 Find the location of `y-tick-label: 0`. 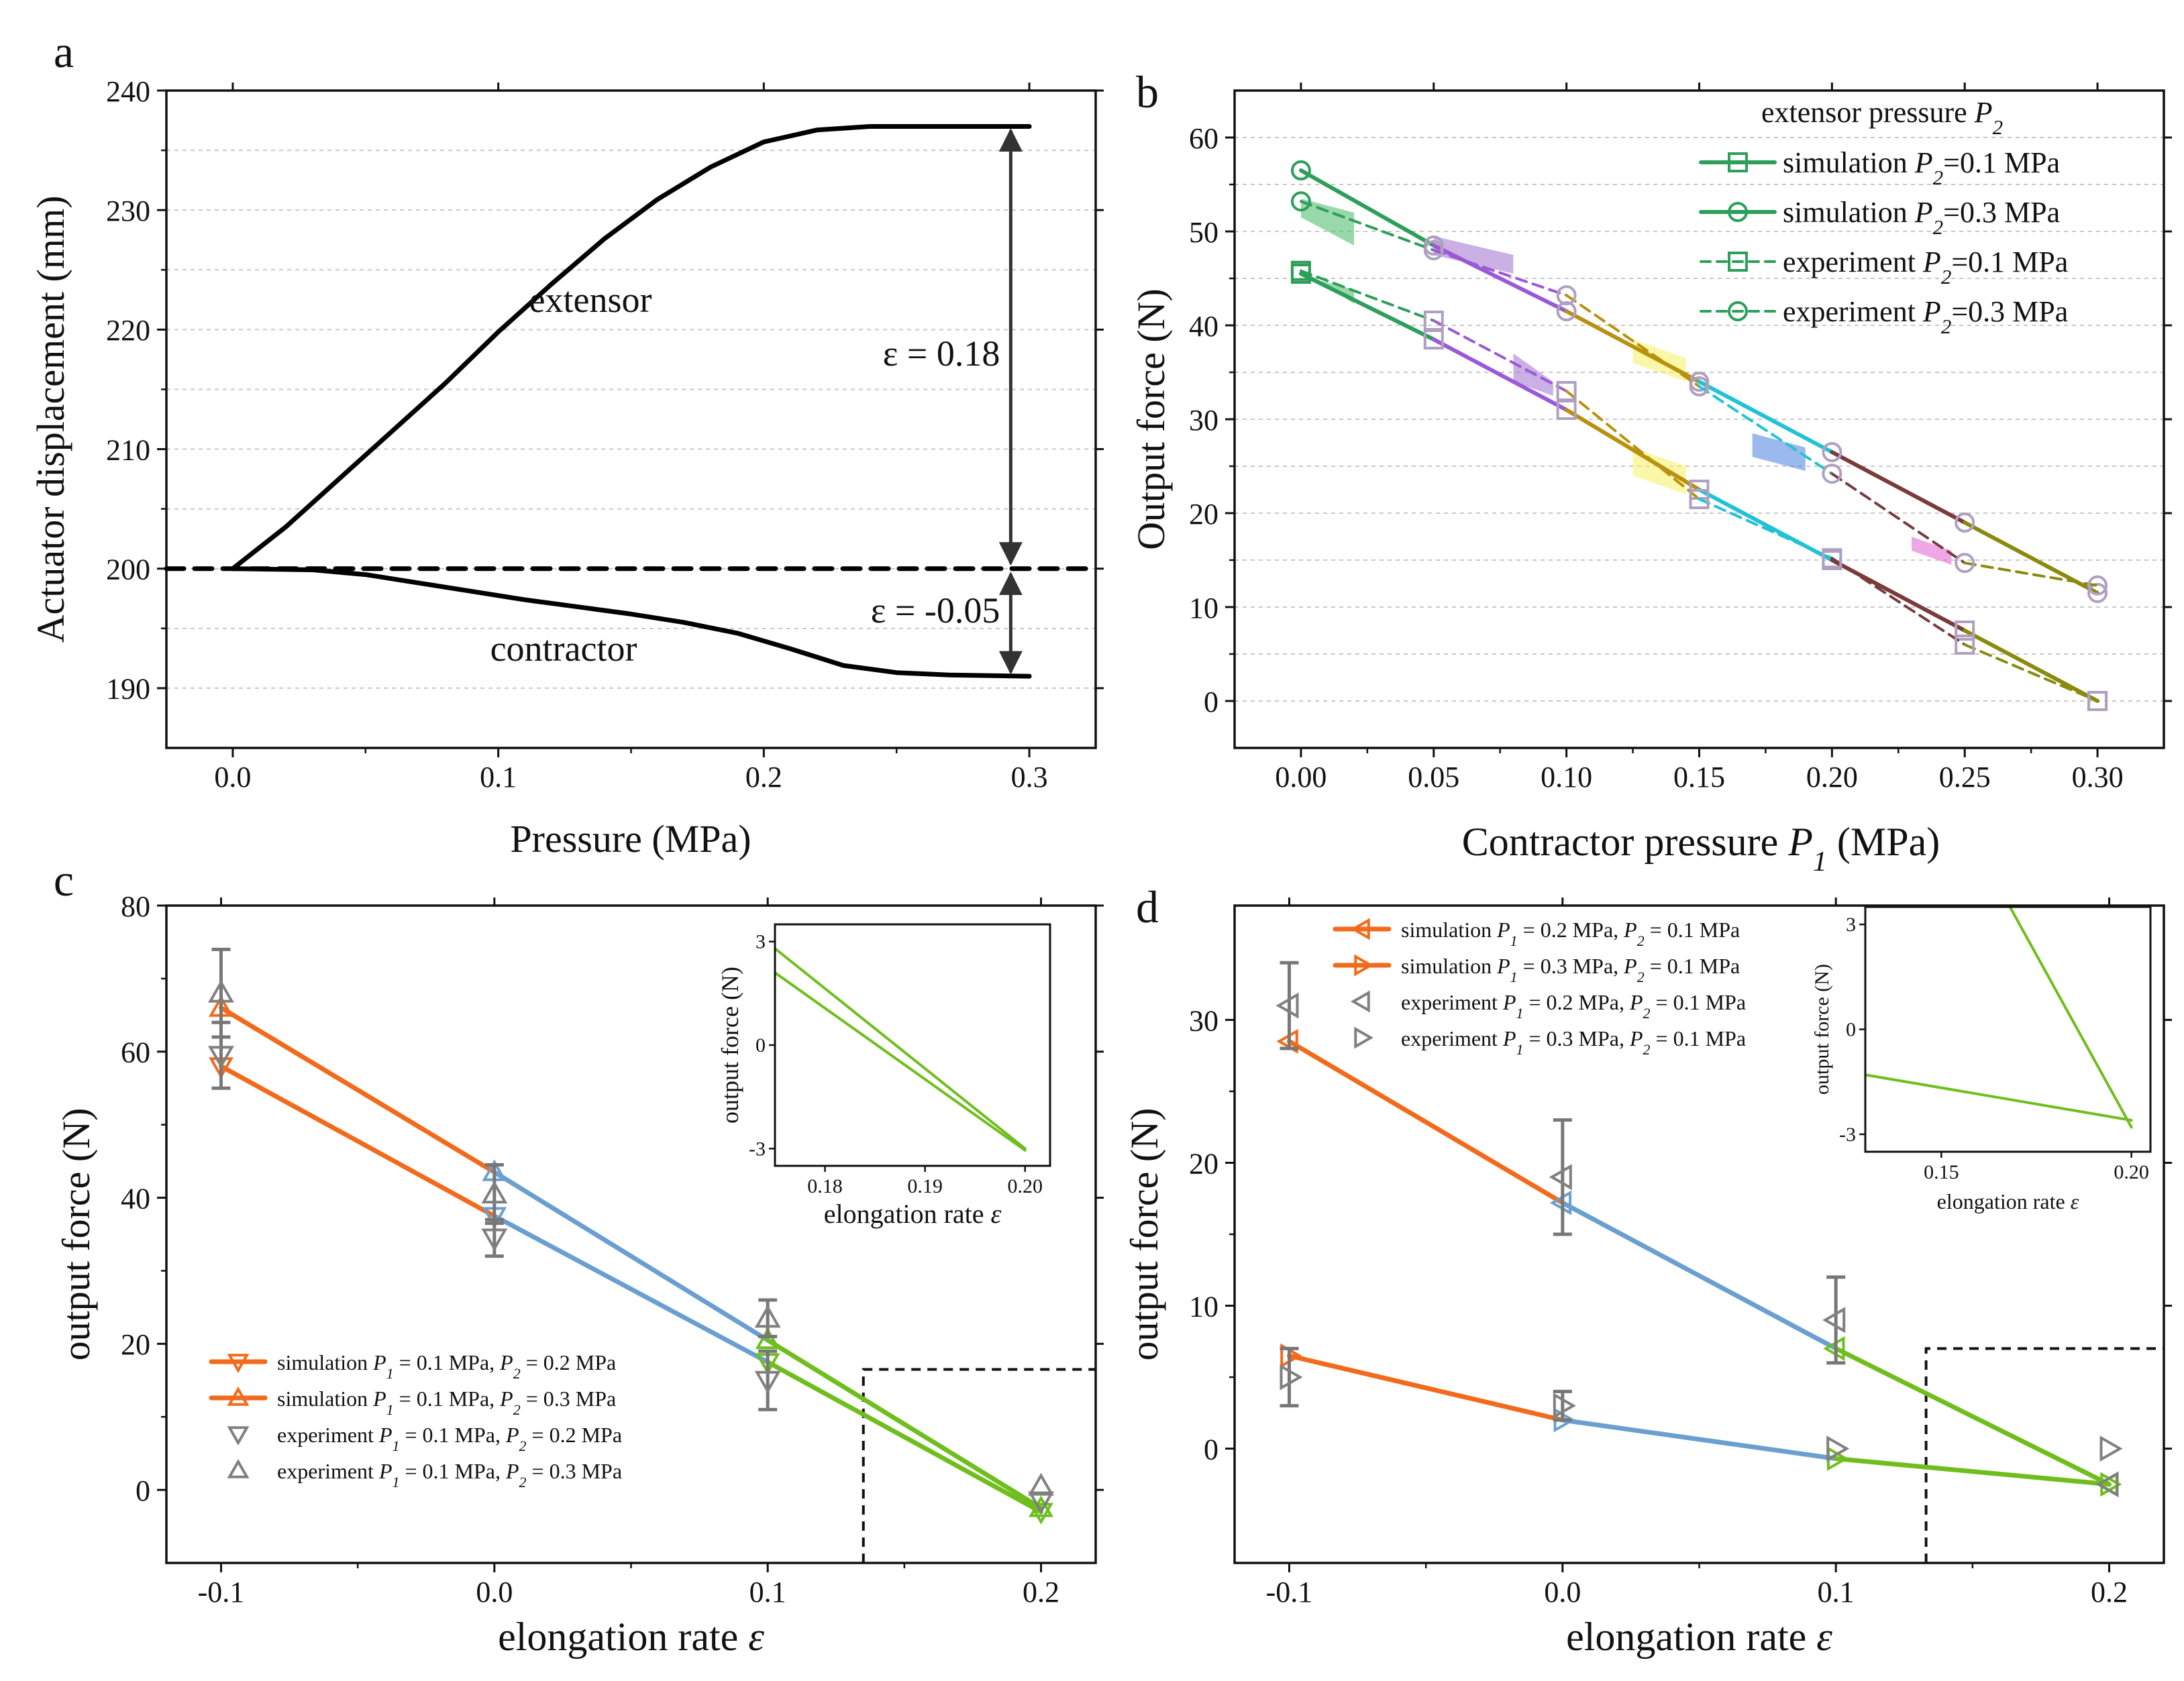

y-tick-label: 0 is located at coordinates (143, 1490).